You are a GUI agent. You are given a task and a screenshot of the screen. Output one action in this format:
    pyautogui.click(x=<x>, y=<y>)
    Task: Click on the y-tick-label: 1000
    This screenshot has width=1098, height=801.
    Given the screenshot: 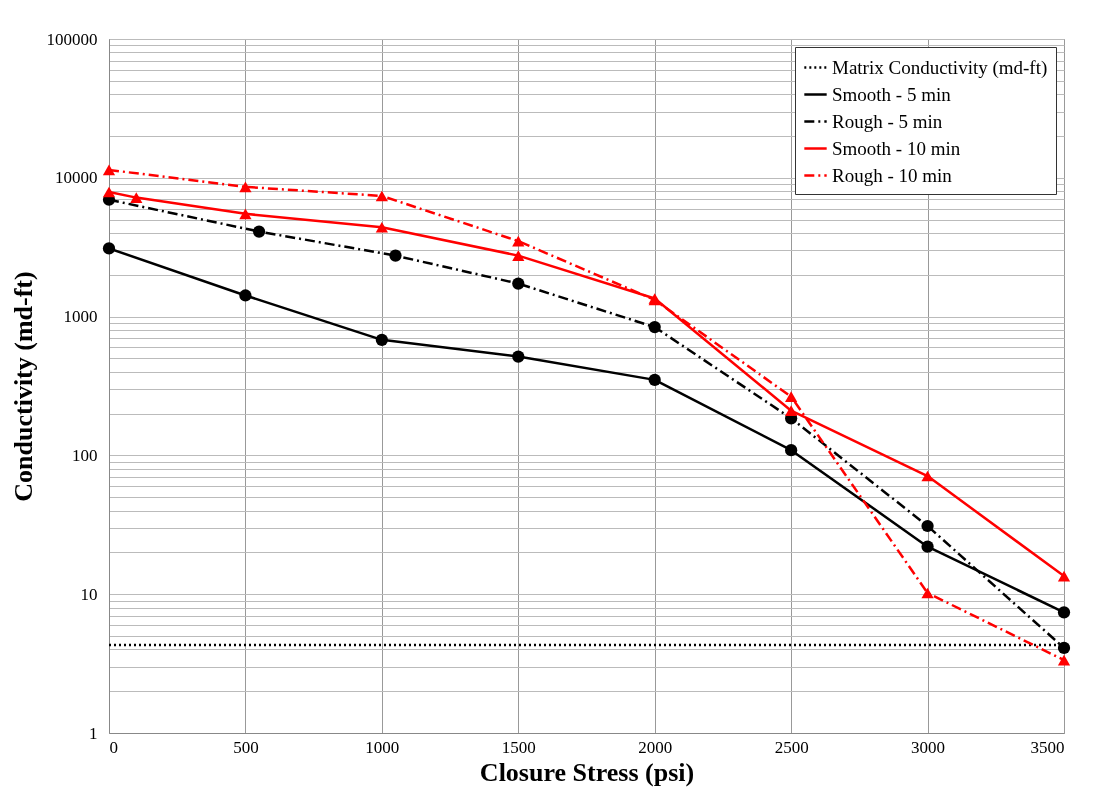 What is the action you would take?
    pyautogui.click(x=80, y=317)
    